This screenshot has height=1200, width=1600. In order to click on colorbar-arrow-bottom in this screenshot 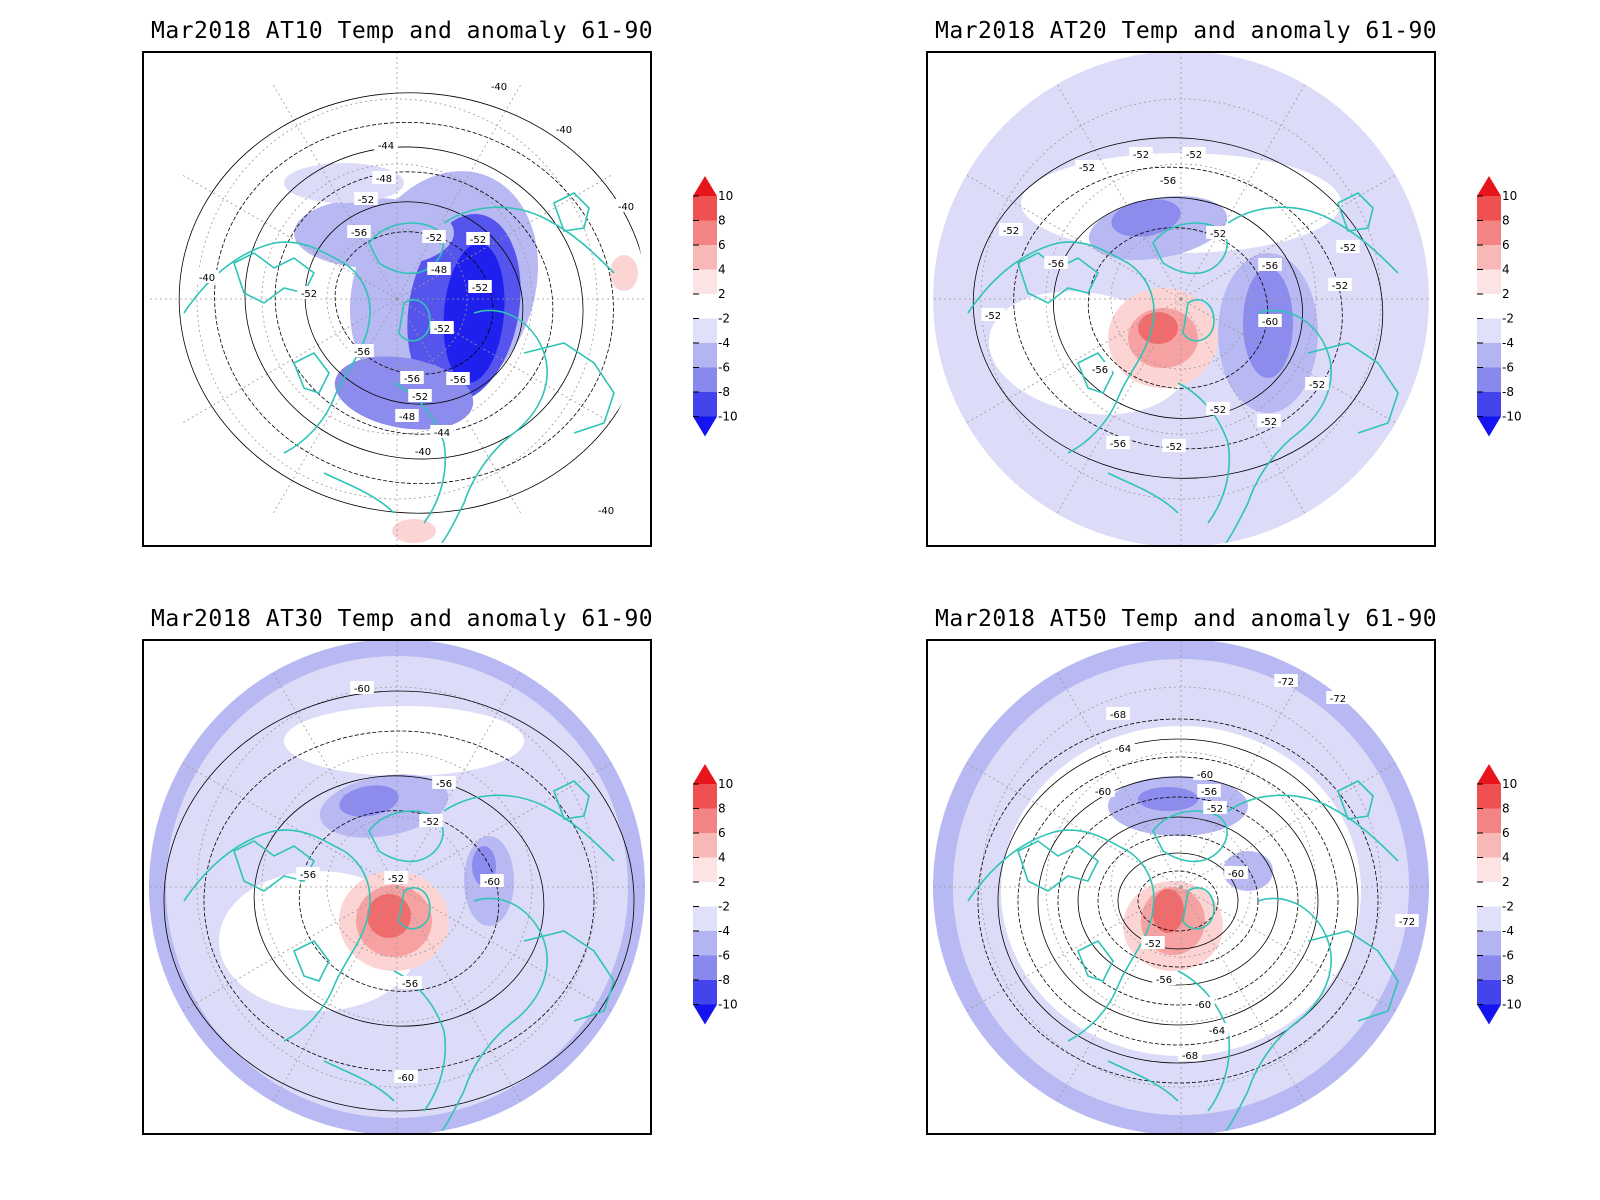, I will do `click(705, 1014)`.